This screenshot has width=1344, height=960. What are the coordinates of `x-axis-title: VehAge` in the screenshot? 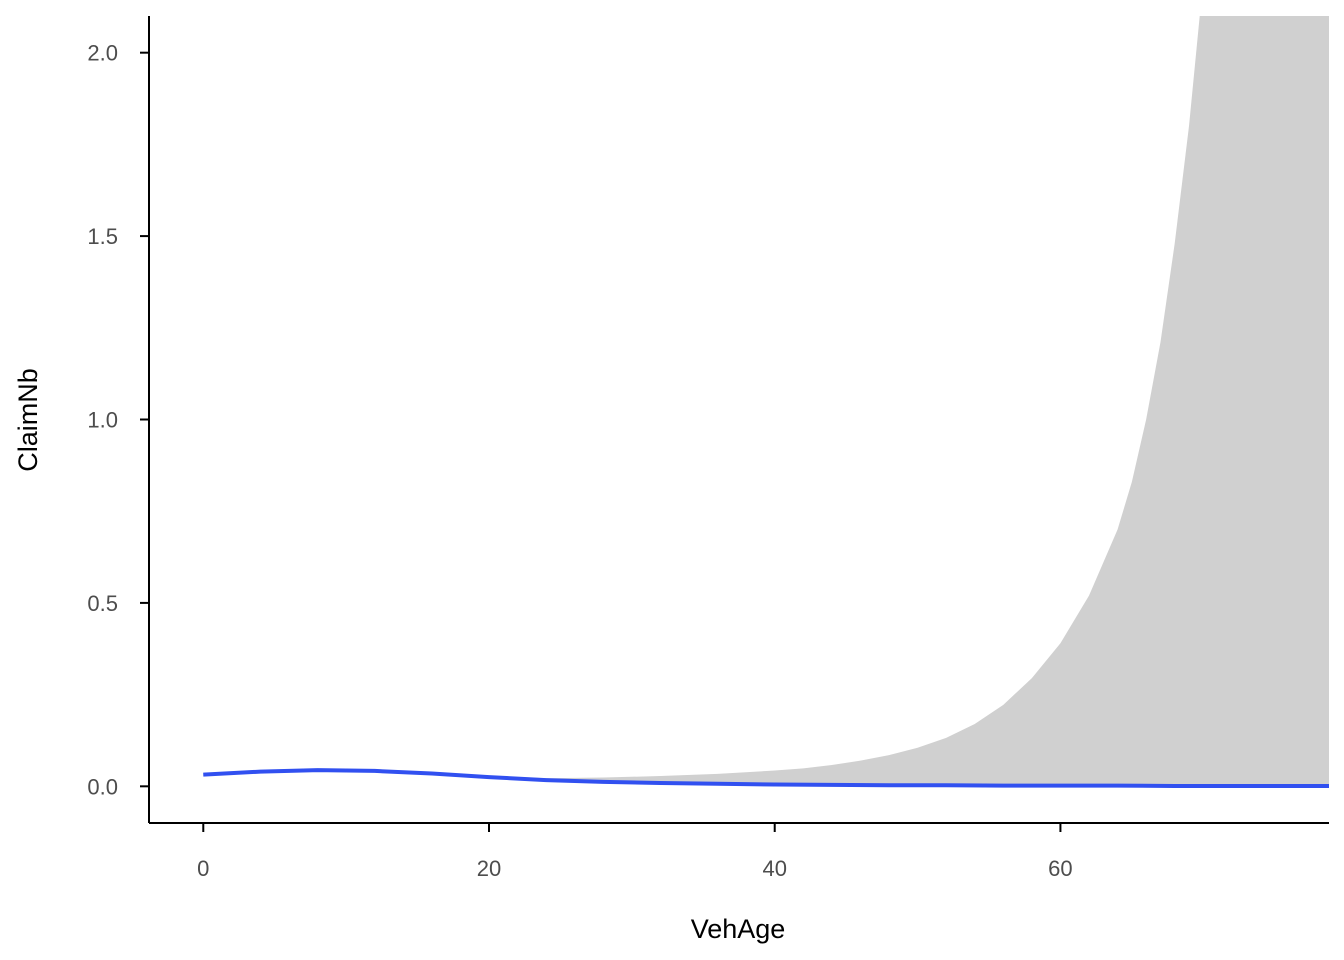 It's located at (738, 929).